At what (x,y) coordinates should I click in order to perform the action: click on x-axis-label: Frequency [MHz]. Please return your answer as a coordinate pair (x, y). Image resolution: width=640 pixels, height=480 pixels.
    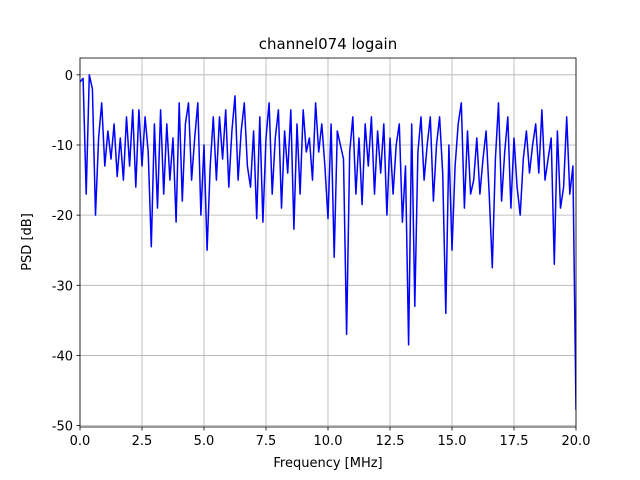
    Looking at the image, I should click on (327, 463).